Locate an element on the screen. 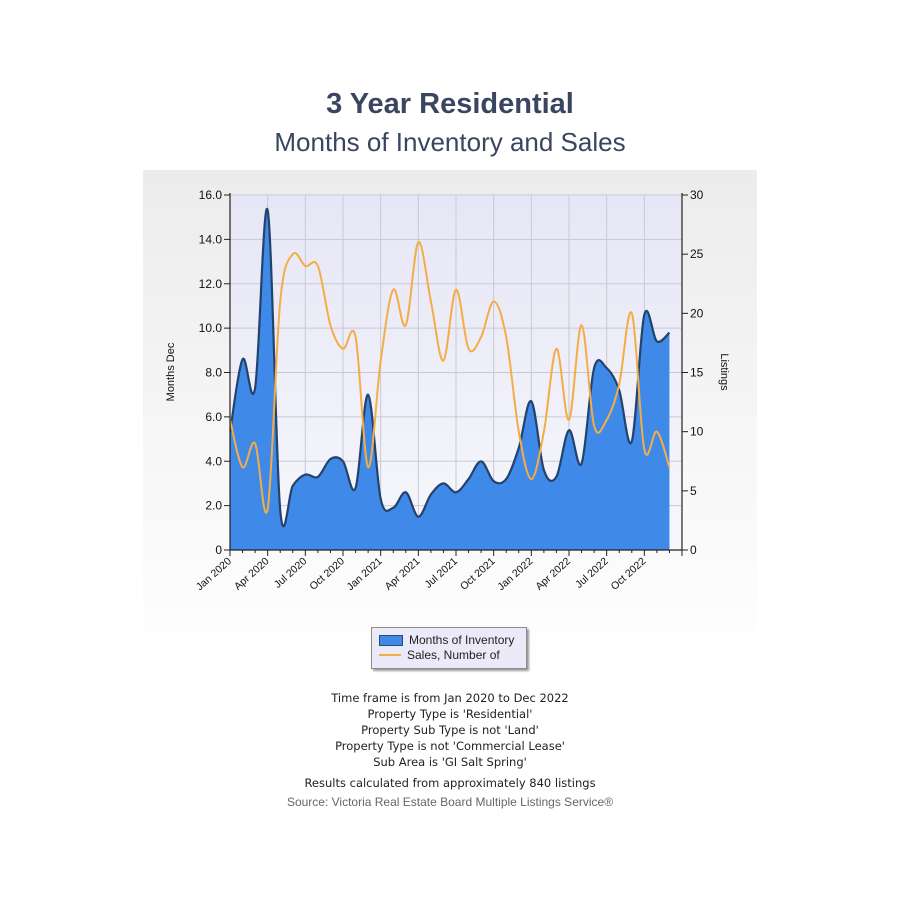 This screenshot has height=900, width=900. legend-label-inventory: Months of Inventory is located at coordinates (462, 640).